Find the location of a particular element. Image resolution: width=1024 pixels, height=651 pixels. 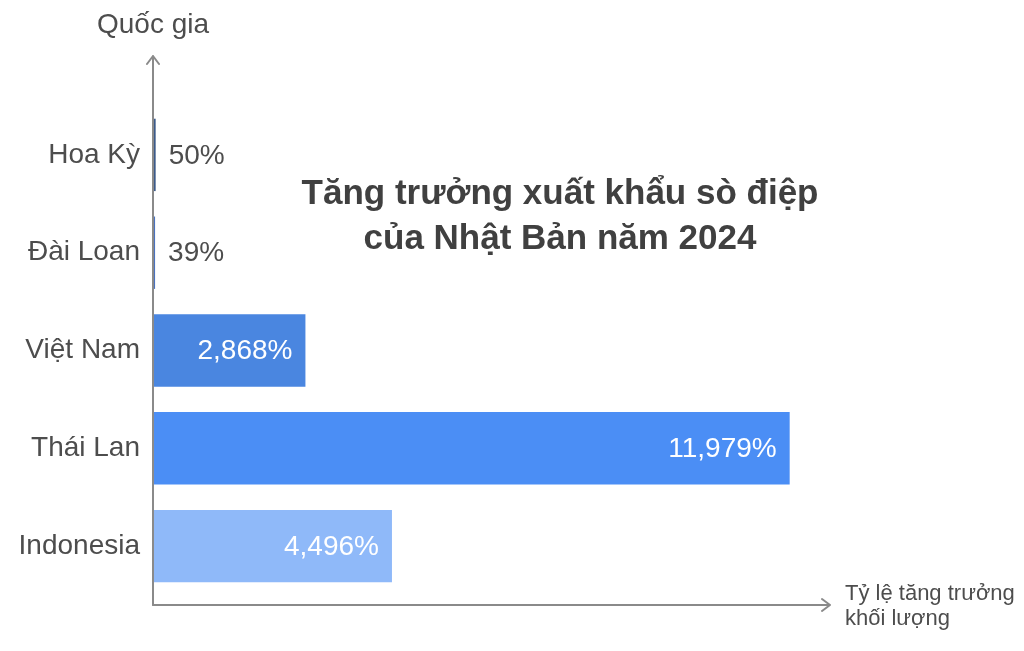

y-tick-label: Việt Nam is located at coordinates (82, 349).